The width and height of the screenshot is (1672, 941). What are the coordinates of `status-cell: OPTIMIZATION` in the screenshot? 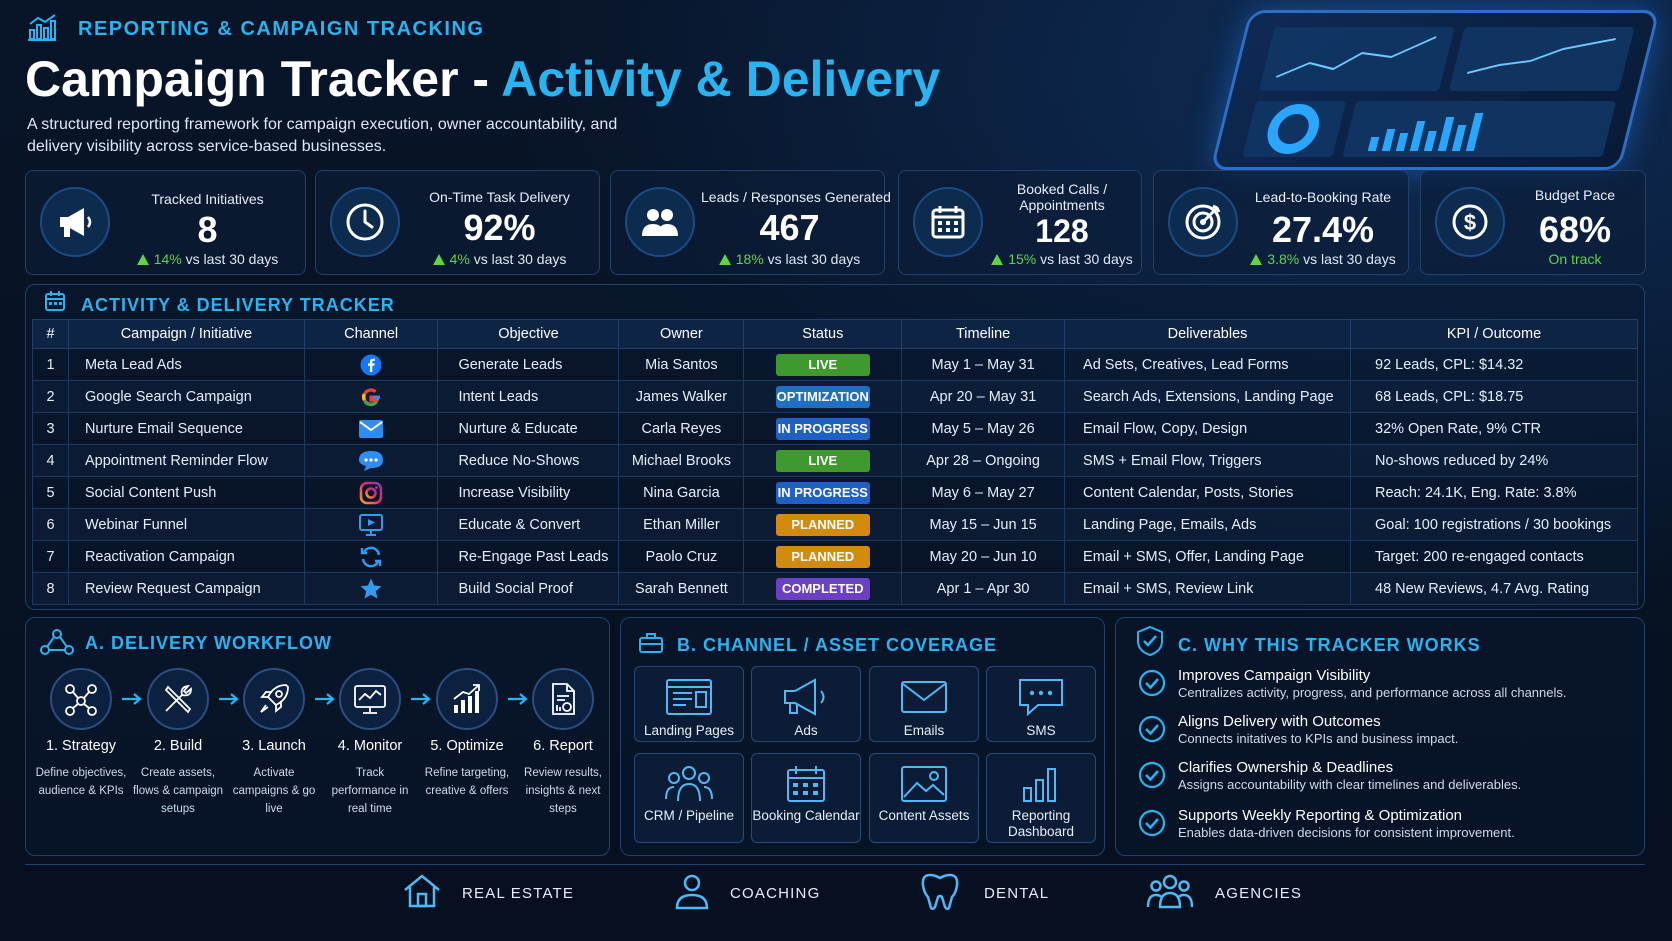 It's located at (823, 396).